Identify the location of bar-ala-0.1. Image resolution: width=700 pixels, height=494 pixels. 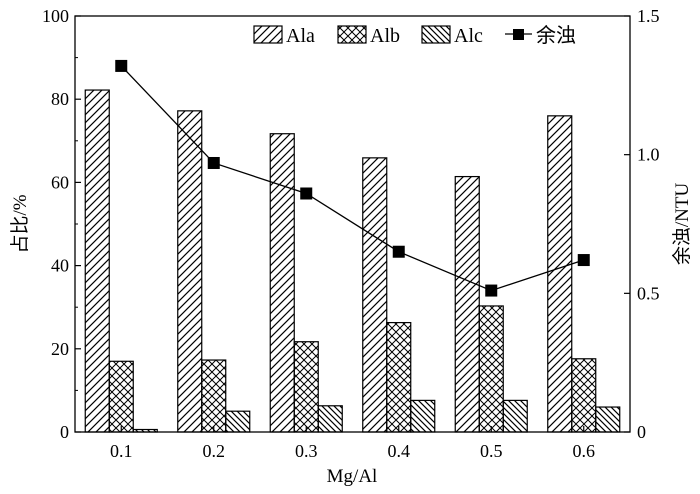
(97, 261).